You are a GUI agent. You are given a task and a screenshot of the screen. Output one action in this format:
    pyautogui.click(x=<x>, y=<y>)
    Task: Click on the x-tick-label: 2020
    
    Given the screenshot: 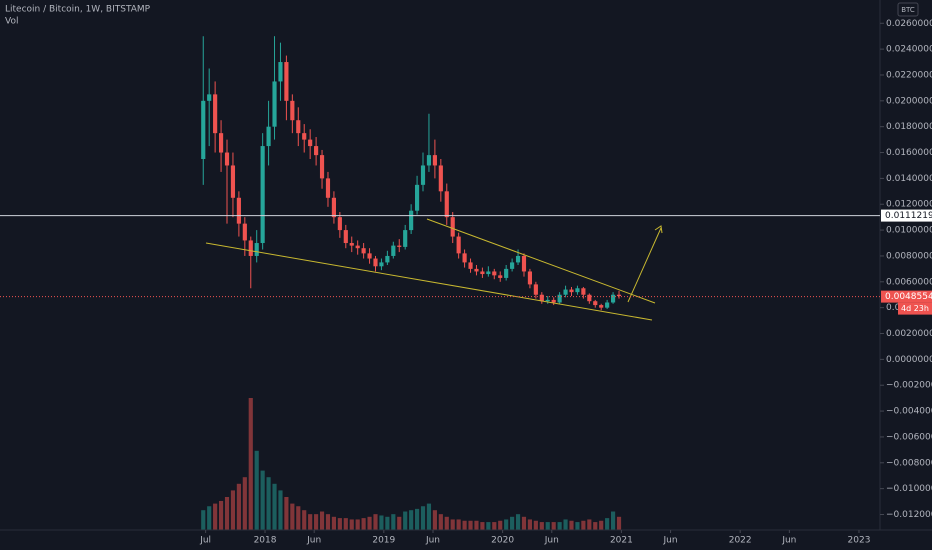 What is the action you would take?
    pyautogui.click(x=502, y=541)
    